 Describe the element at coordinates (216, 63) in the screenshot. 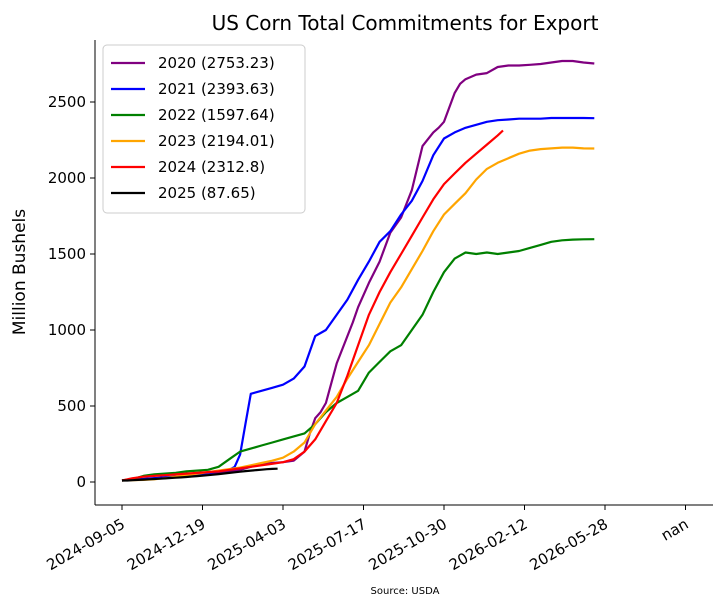

I see `legend-label: 2020 (2753.23)` at that location.